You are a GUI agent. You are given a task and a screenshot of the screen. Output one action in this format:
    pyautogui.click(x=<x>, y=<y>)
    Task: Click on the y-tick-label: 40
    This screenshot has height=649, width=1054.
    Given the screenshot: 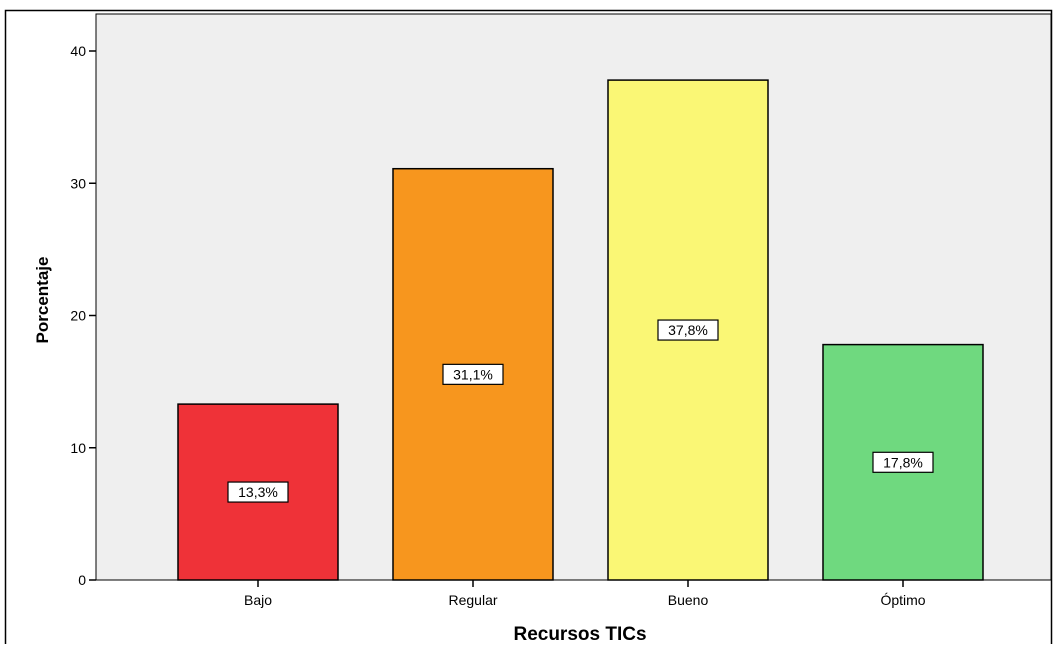 What is the action you would take?
    pyautogui.click(x=78, y=51)
    